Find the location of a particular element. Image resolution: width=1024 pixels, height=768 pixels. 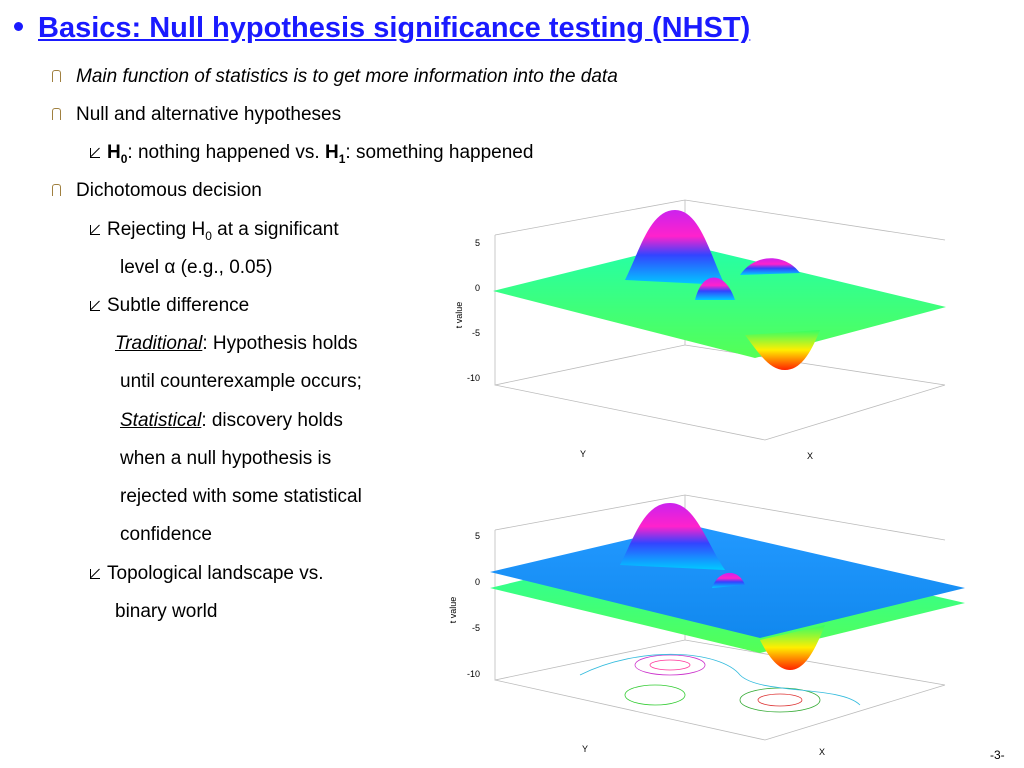

text: Rejecting H is located at coordinates (156, 229).